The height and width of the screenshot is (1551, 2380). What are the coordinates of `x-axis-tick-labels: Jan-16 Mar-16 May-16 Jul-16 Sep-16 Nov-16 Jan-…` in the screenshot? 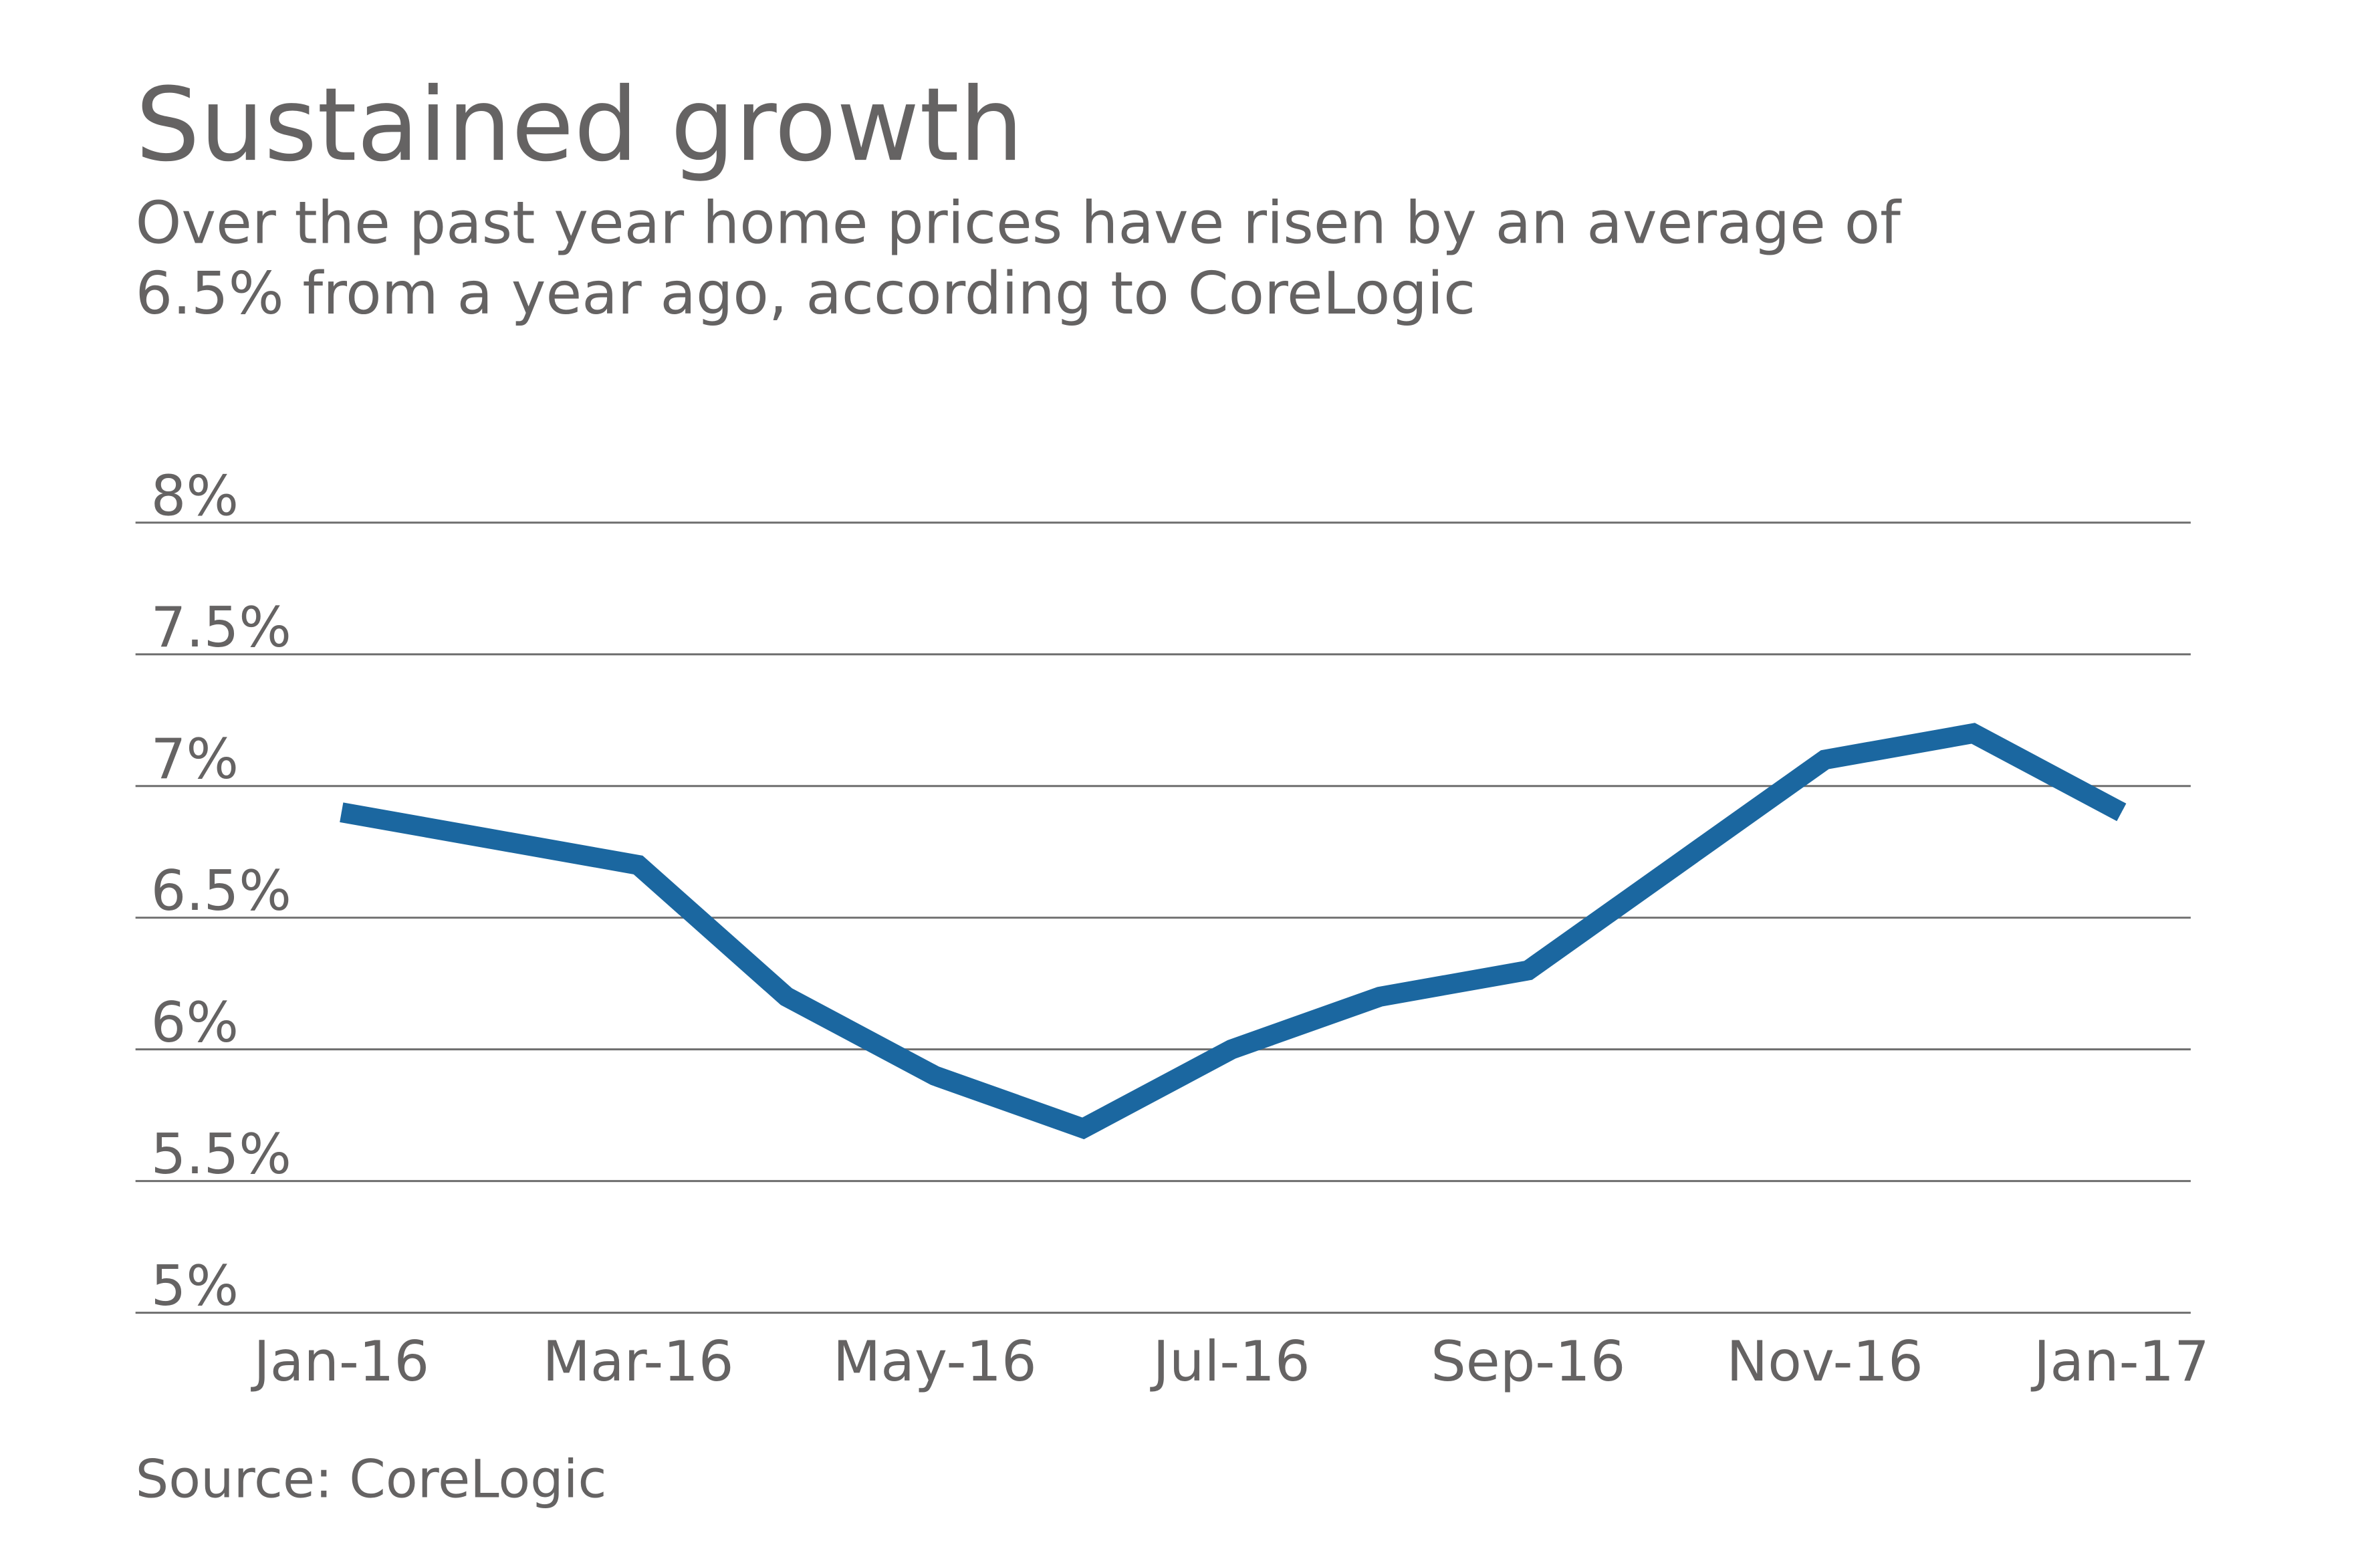 It's located at (1229, 1361).